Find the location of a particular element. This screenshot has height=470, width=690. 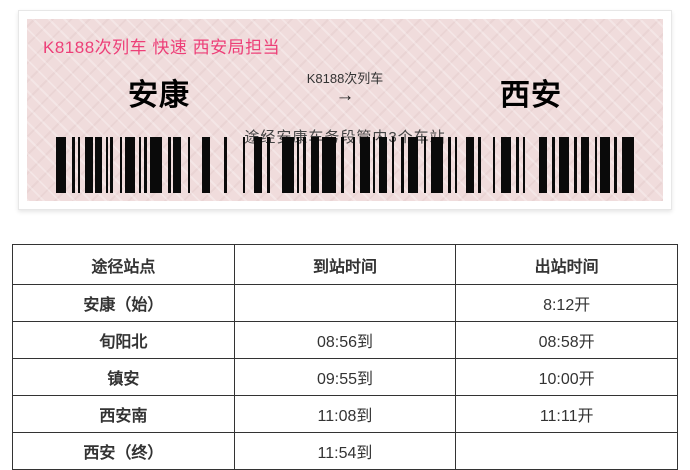

train-number-label: K8188次列车 is located at coordinates (345, 78).